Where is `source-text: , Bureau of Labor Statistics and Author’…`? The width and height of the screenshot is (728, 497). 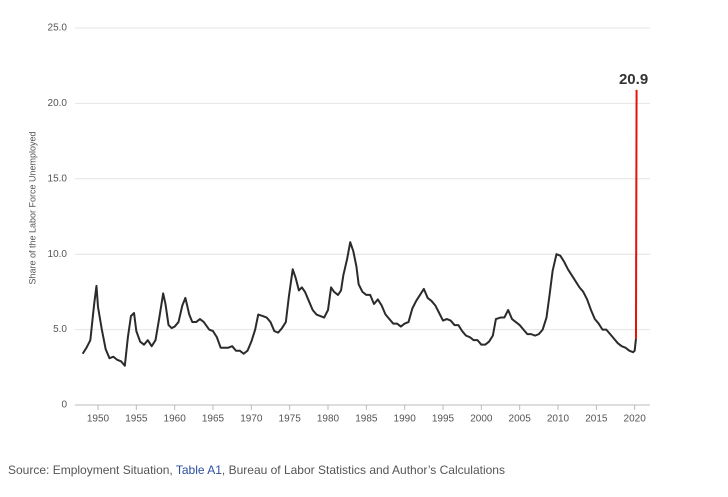 source-text: , Bureau of Labor Statistics and Author’… is located at coordinates (363, 470).